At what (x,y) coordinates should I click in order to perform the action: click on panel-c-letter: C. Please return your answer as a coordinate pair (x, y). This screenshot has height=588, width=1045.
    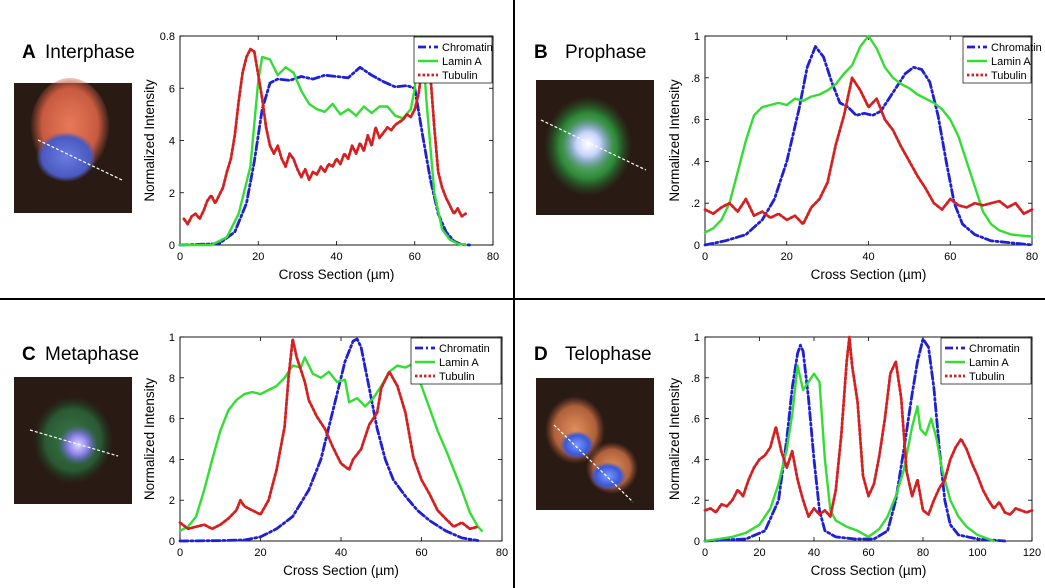
    Looking at the image, I should click on (29, 354).